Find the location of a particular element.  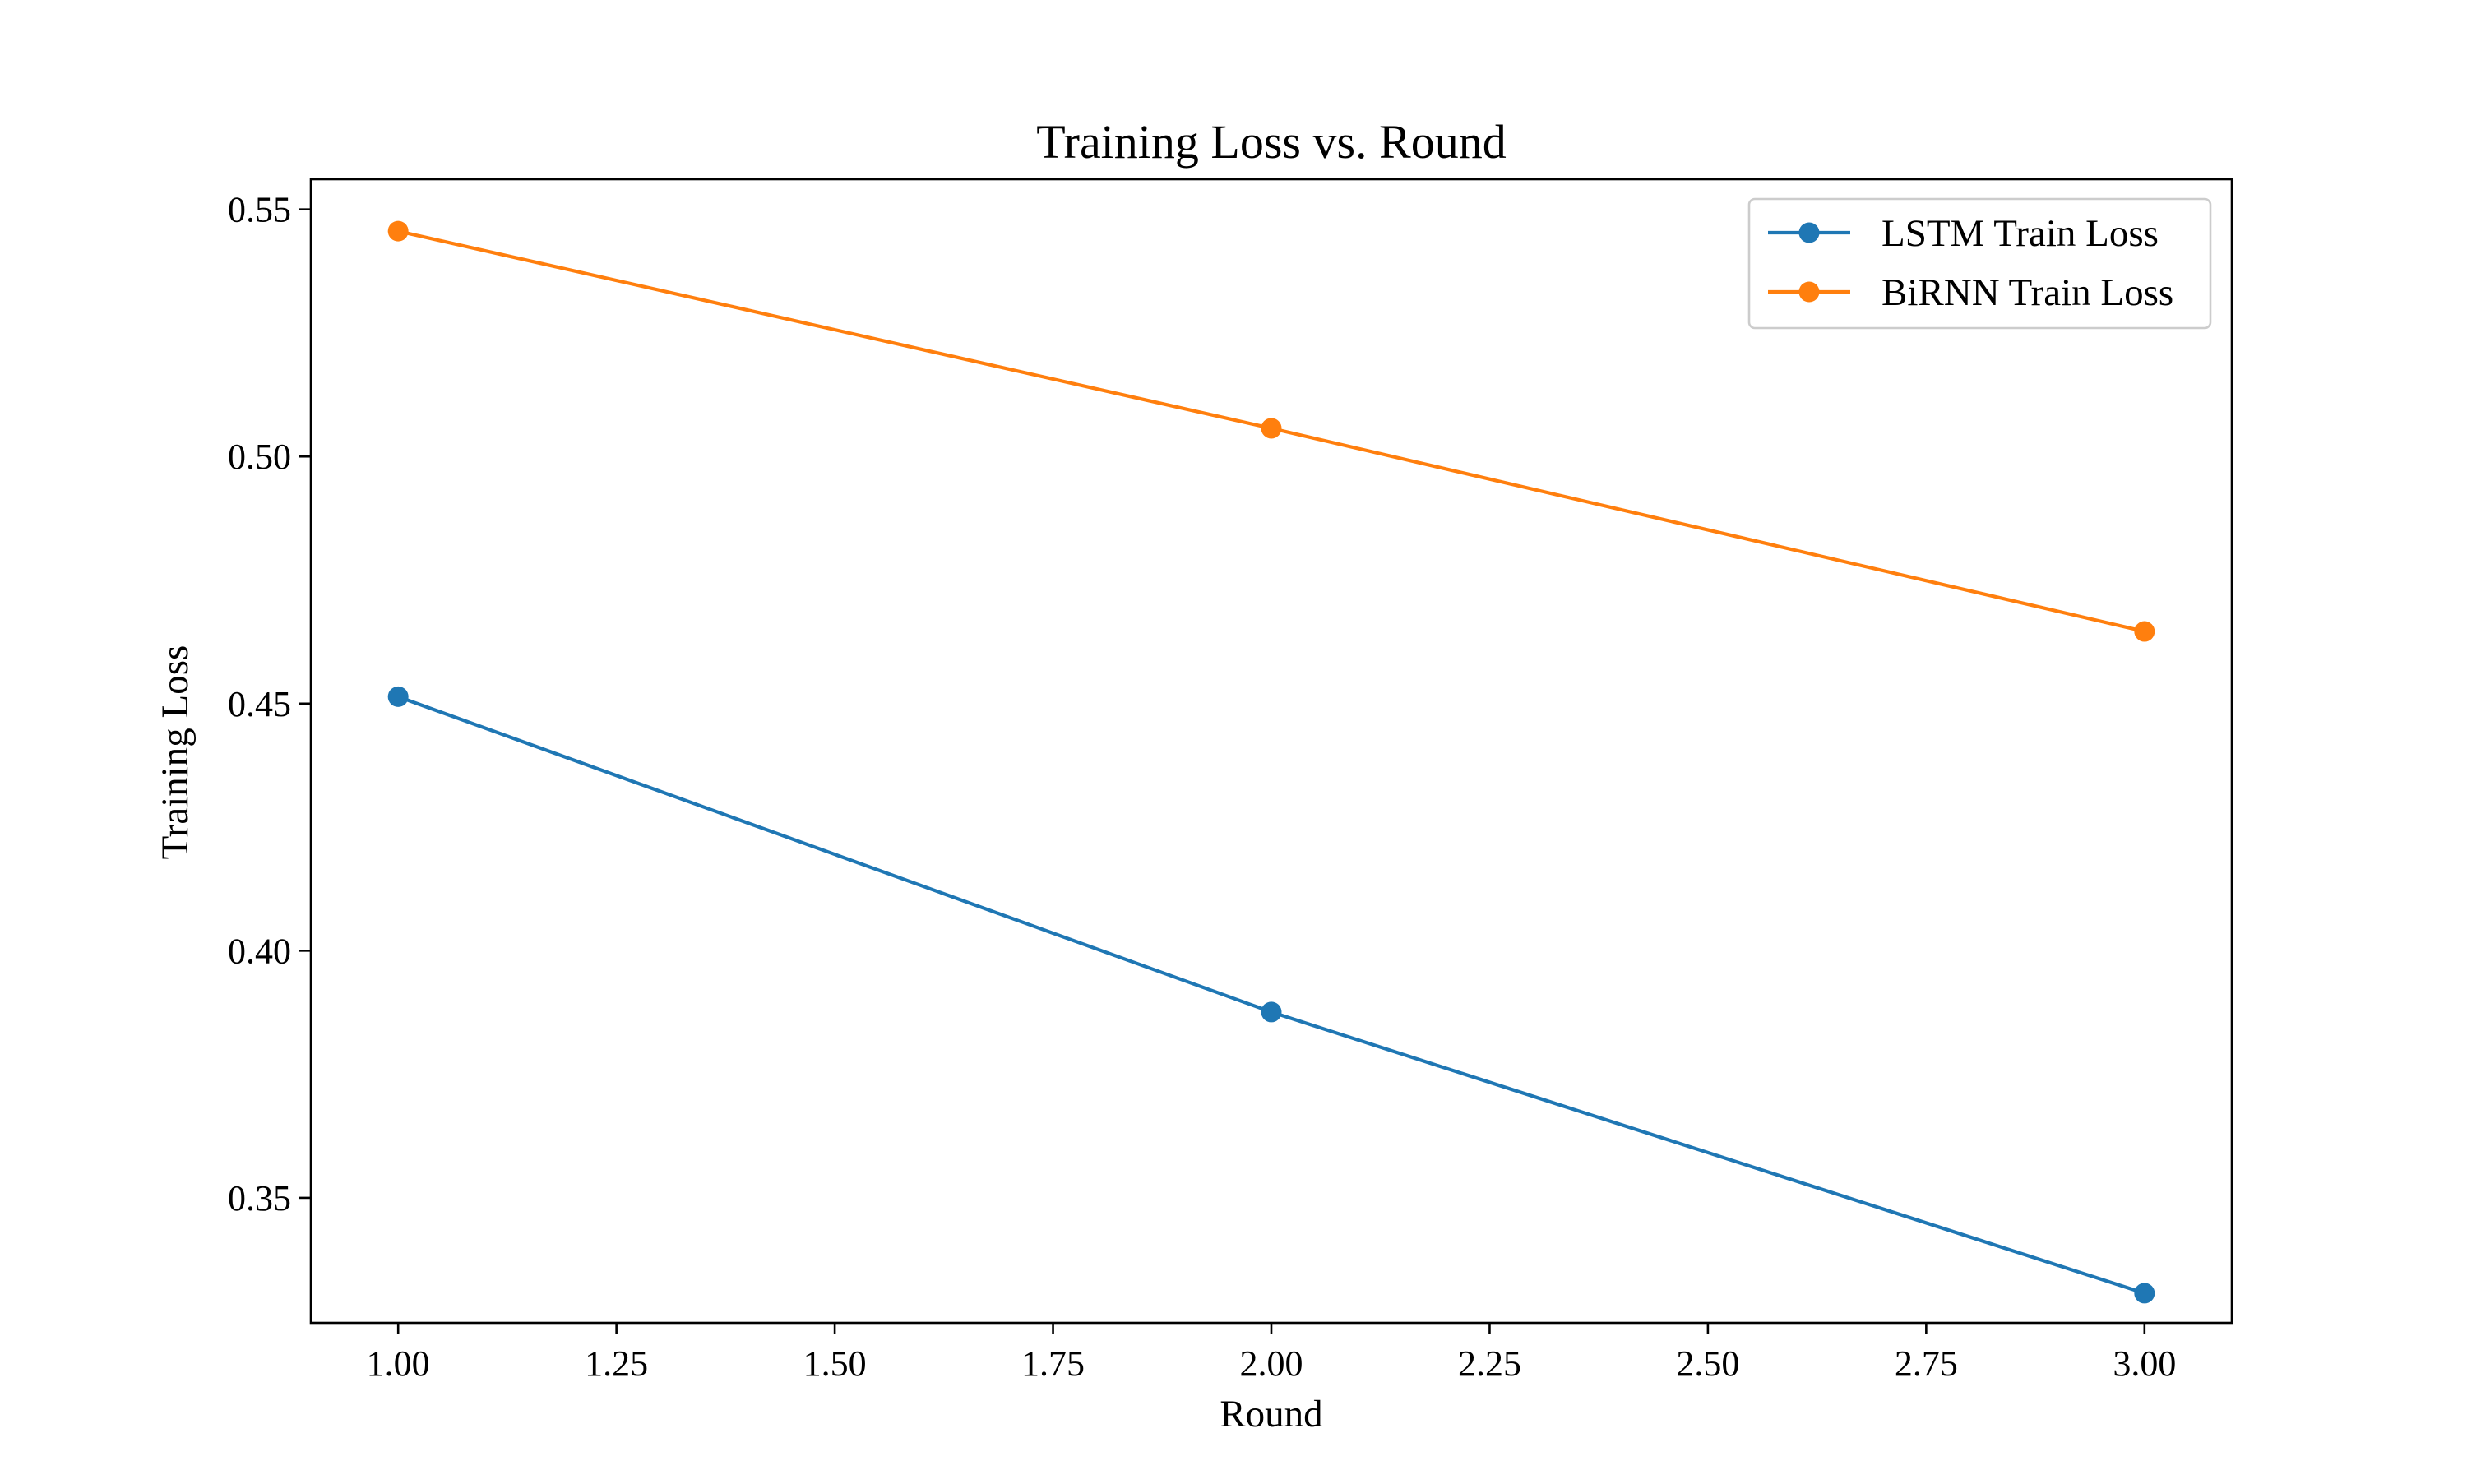

legend-entries: LSTM Train Loss BiRNN Train Loss is located at coordinates (1970, 263).